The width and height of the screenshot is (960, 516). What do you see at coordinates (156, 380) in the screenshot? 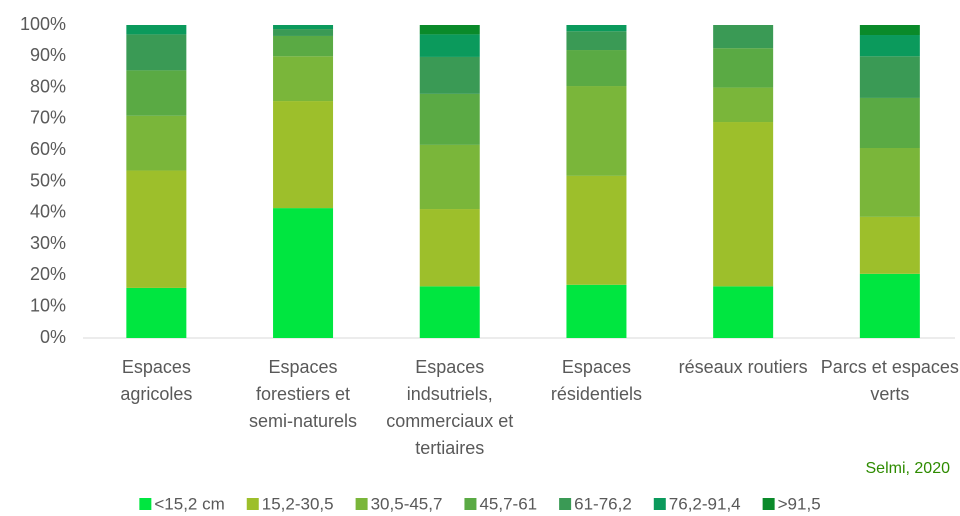
I see `x-tick-label: Espaces agricoles` at bounding box center [156, 380].